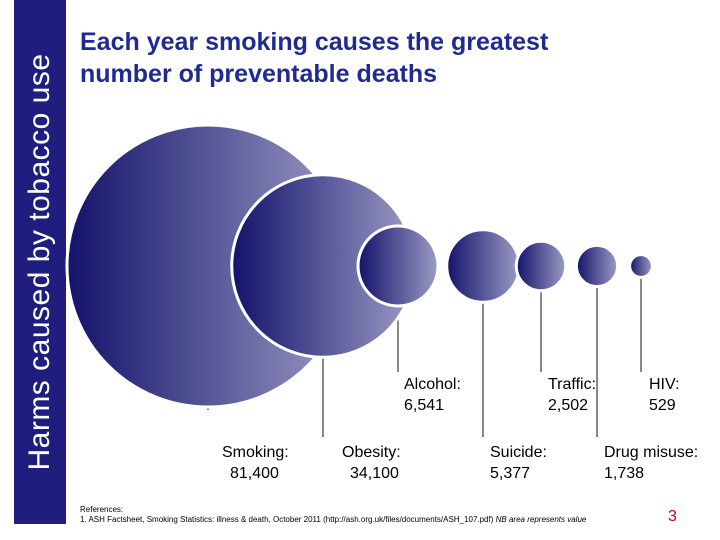  Describe the element at coordinates (483, 266) in the screenshot. I see `bubble-suicide` at that location.